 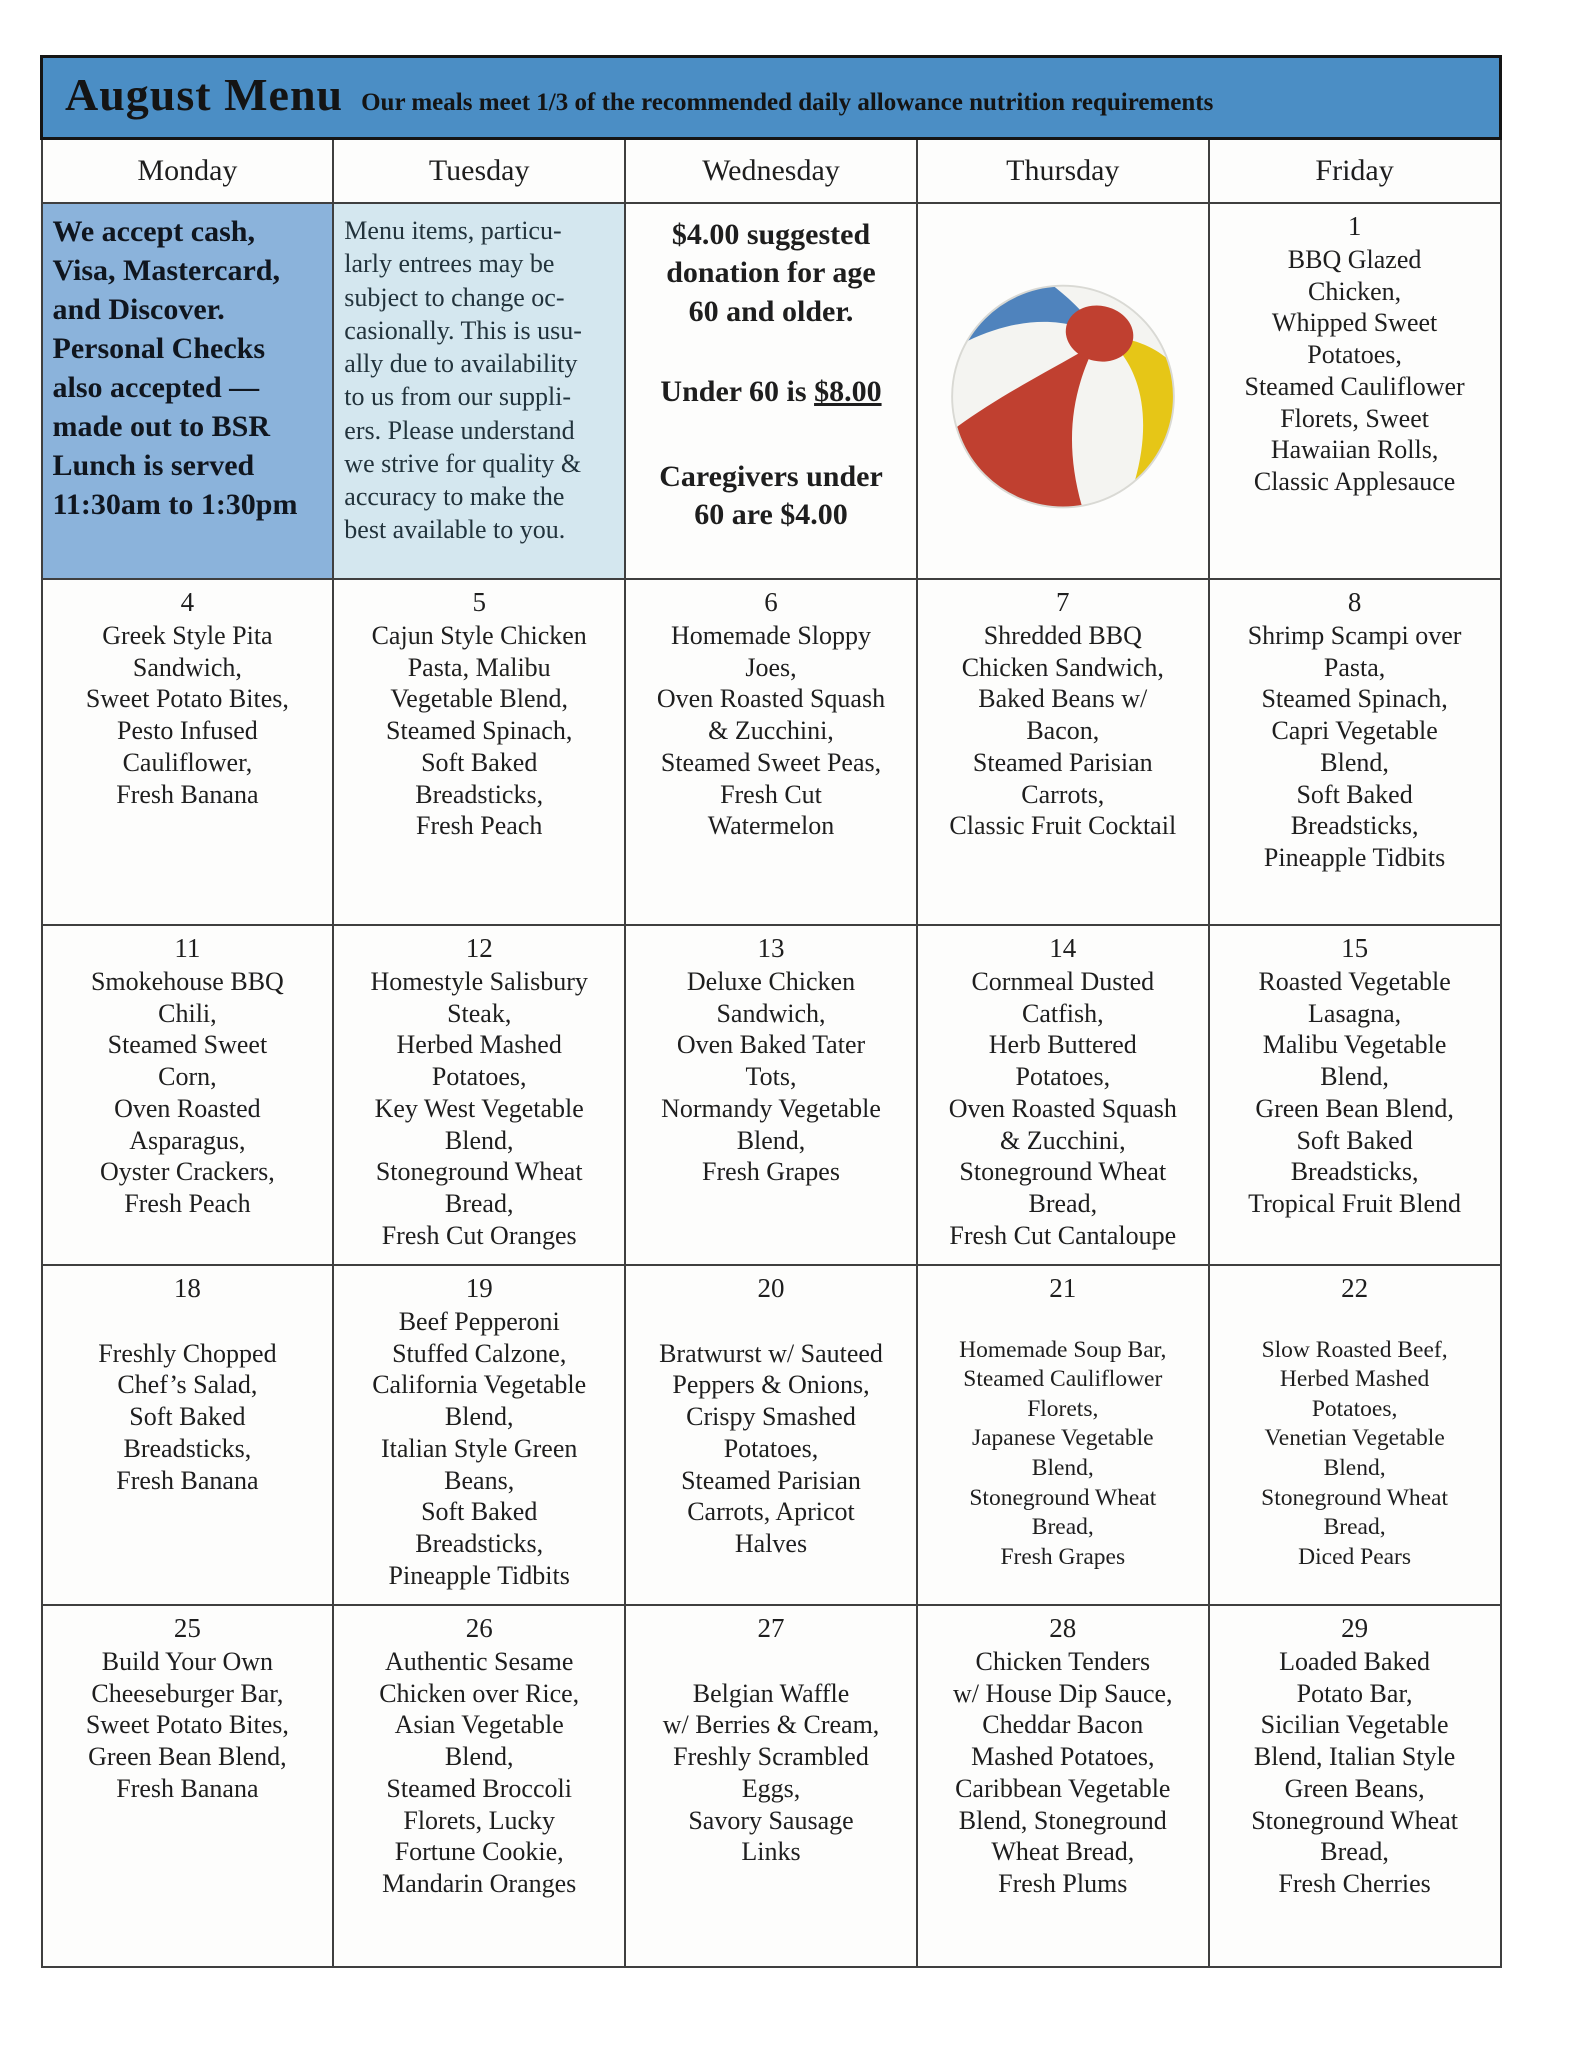 What do you see at coordinates (1099, 333) in the screenshot?
I see `ball-red-cap` at bounding box center [1099, 333].